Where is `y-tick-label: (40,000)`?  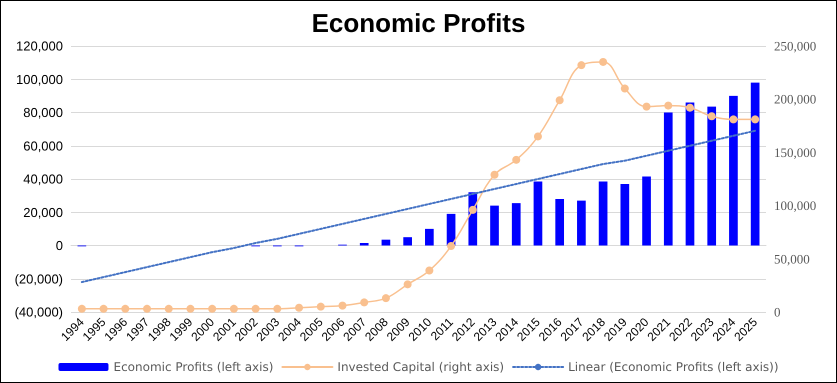
y-tick-label: (40,000) is located at coordinates (38, 312).